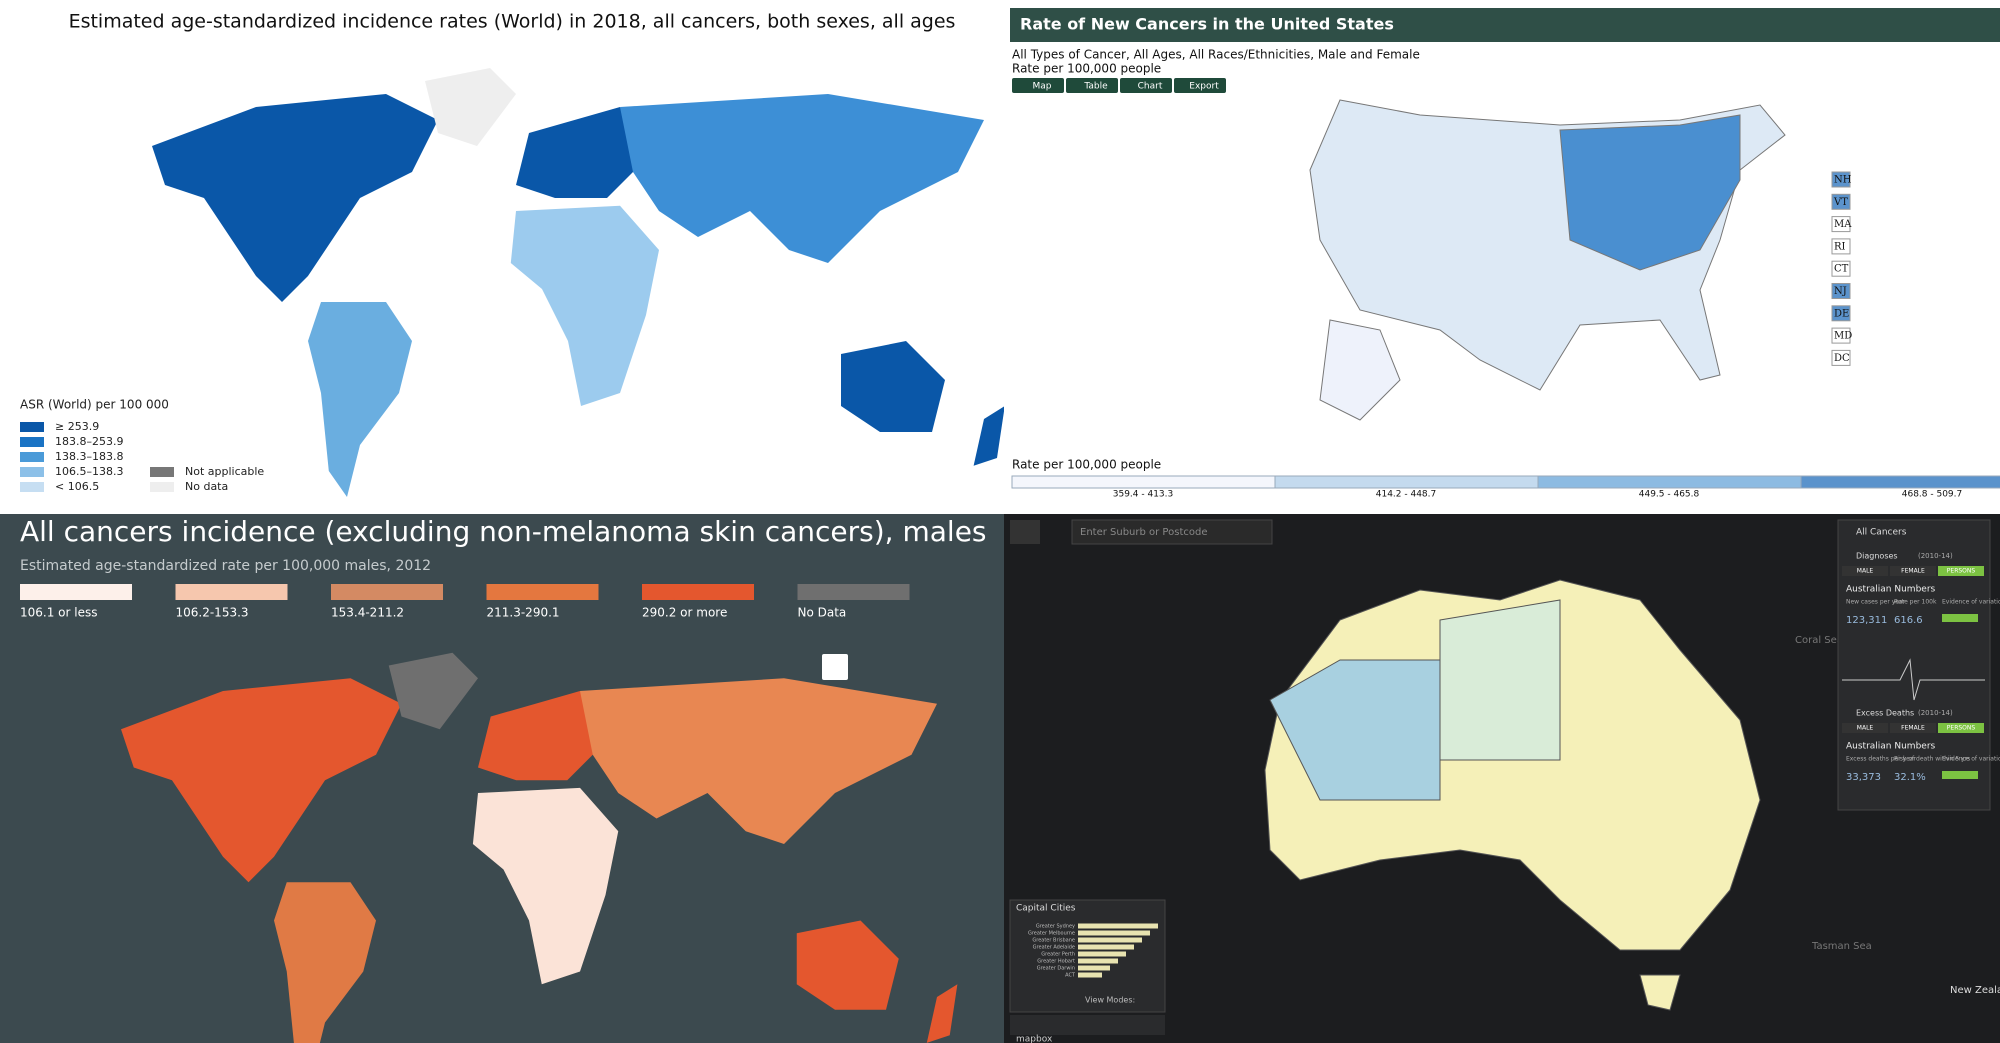 The image size is (2000, 1043). I want to click on state-label: DE, so click(1841, 313).